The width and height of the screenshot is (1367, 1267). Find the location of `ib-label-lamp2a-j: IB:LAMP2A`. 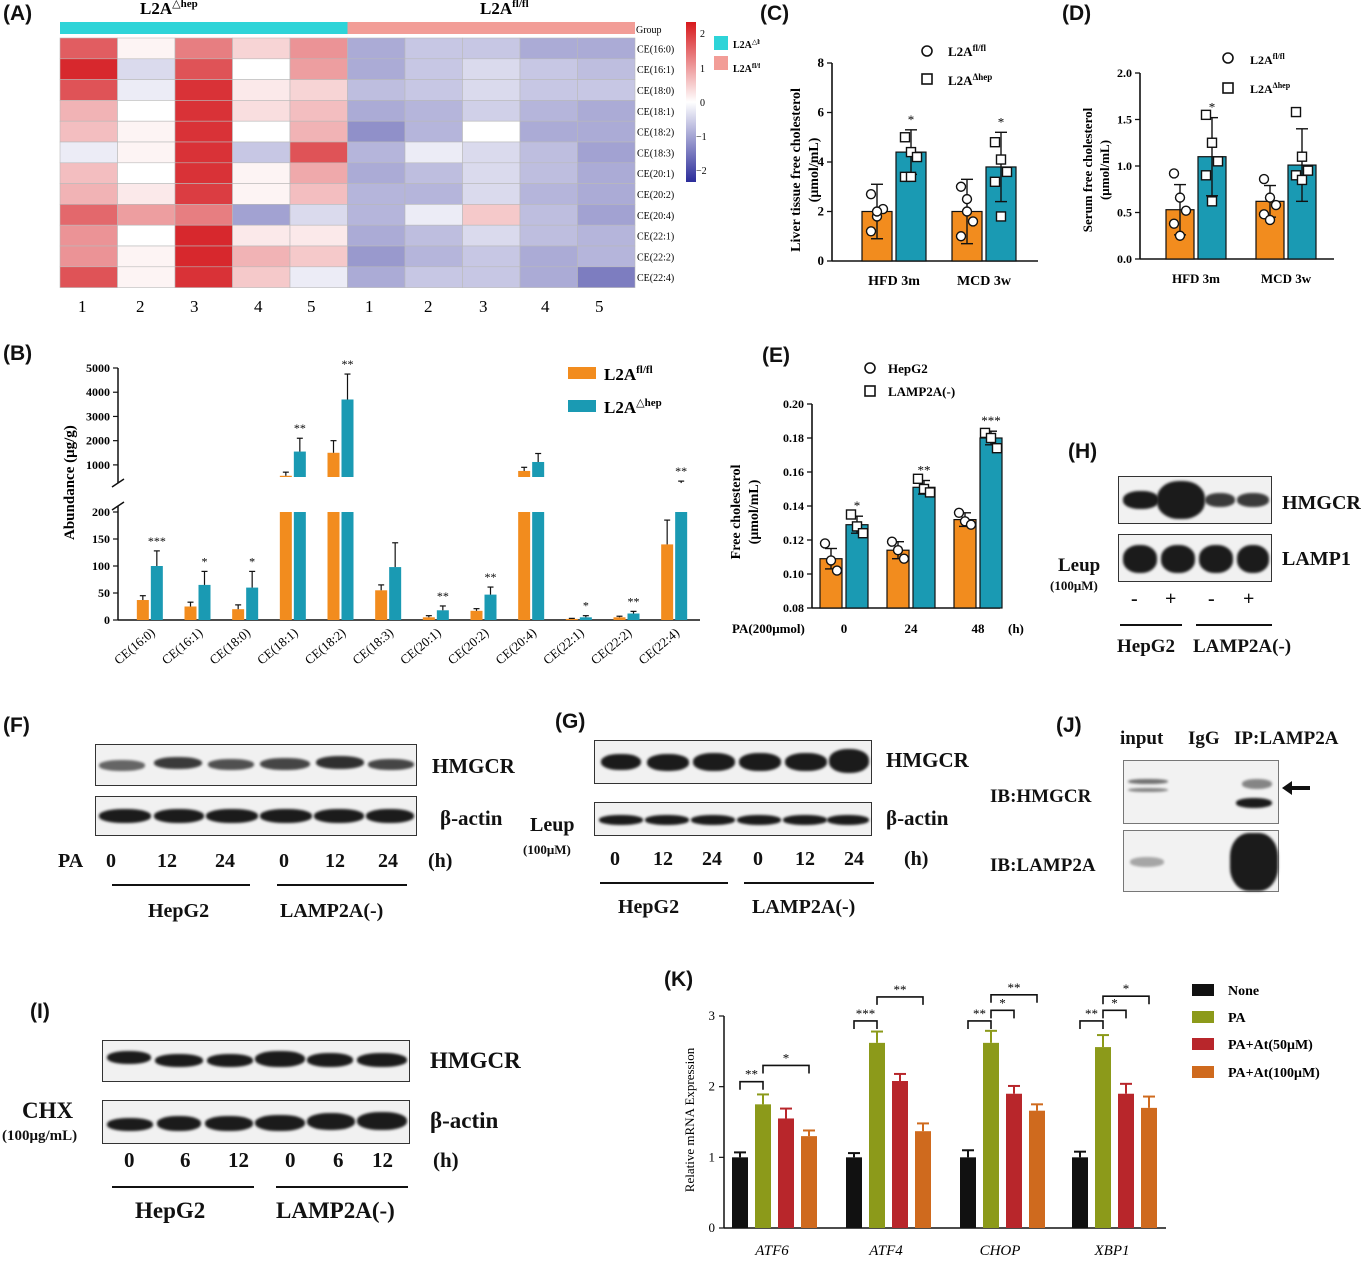

ib-label-lamp2a-j: IB:LAMP2A is located at coordinates (1043, 865).